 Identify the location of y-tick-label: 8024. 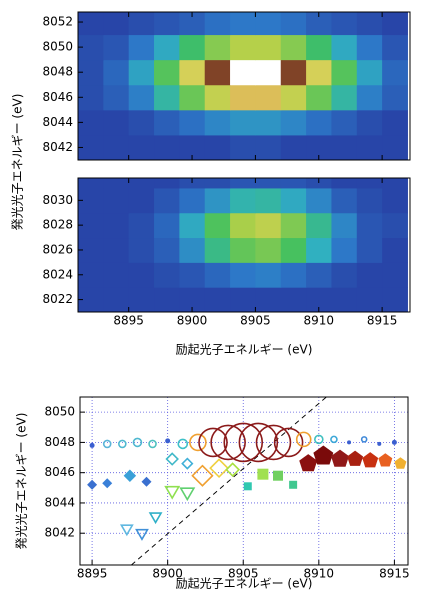
(57, 274).